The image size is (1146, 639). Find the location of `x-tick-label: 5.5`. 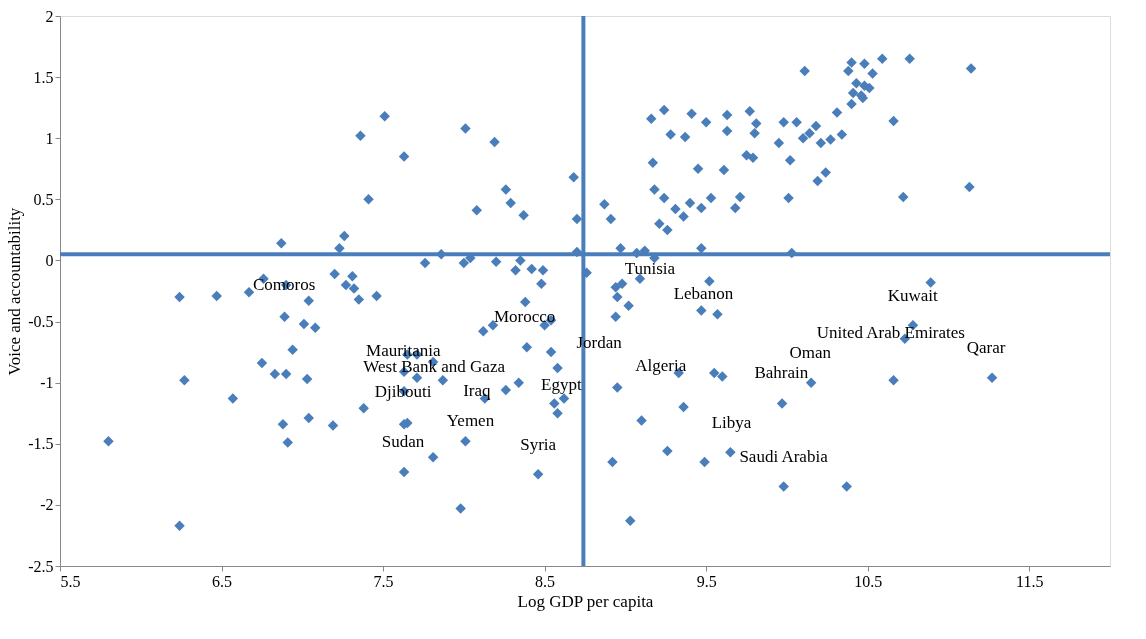

x-tick-label: 5.5 is located at coordinates (70, 581).